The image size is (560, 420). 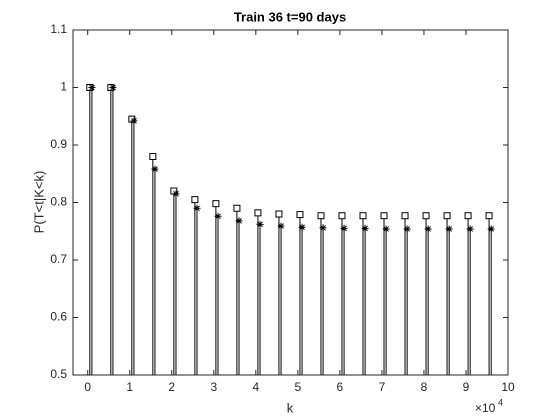 What do you see at coordinates (58, 202) in the screenshot?
I see `y-tick-label: 0.8` at bounding box center [58, 202].